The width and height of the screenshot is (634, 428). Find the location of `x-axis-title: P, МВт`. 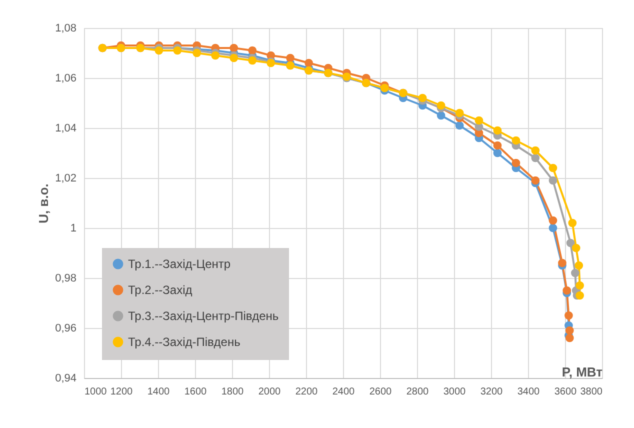

x-axis-title: P, МВт is located at coordinates (582, 372).